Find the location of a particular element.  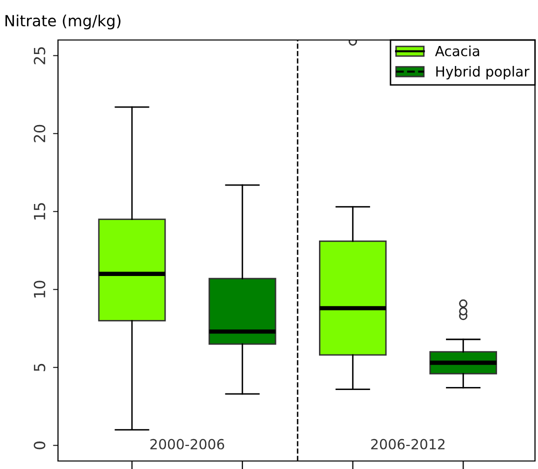

y-tick-label: 15 is located at coordinates (40, 211).